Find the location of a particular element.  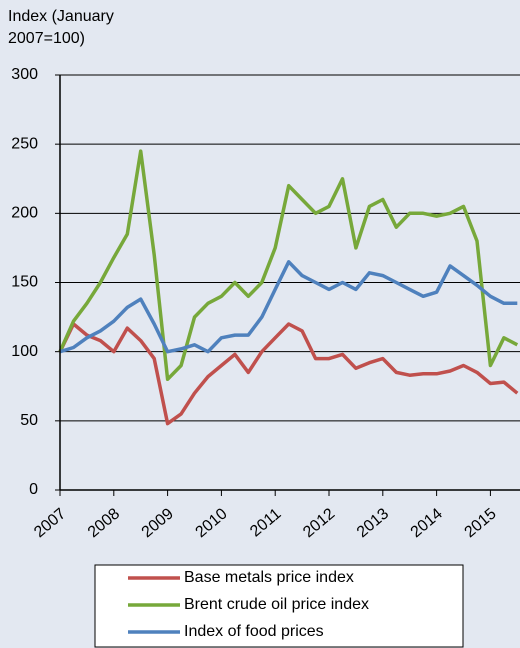

y-tick-label: 100 is located at coordinates (24, 351).